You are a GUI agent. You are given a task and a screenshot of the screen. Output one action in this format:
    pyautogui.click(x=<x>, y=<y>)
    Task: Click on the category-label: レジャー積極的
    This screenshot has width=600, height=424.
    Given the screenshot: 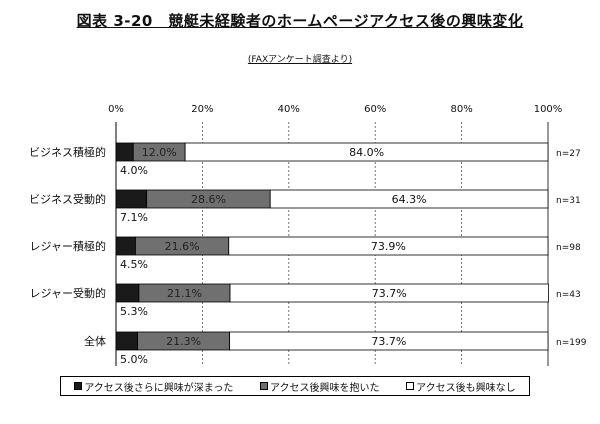 What is the action you would take?
    pyautogui.click(x=68, y=246)
    